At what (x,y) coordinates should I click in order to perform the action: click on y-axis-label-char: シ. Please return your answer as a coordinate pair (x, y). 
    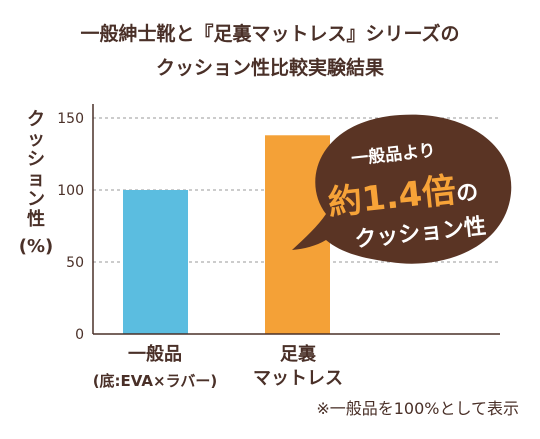
    Looking at the image, I should click on (36, 159).